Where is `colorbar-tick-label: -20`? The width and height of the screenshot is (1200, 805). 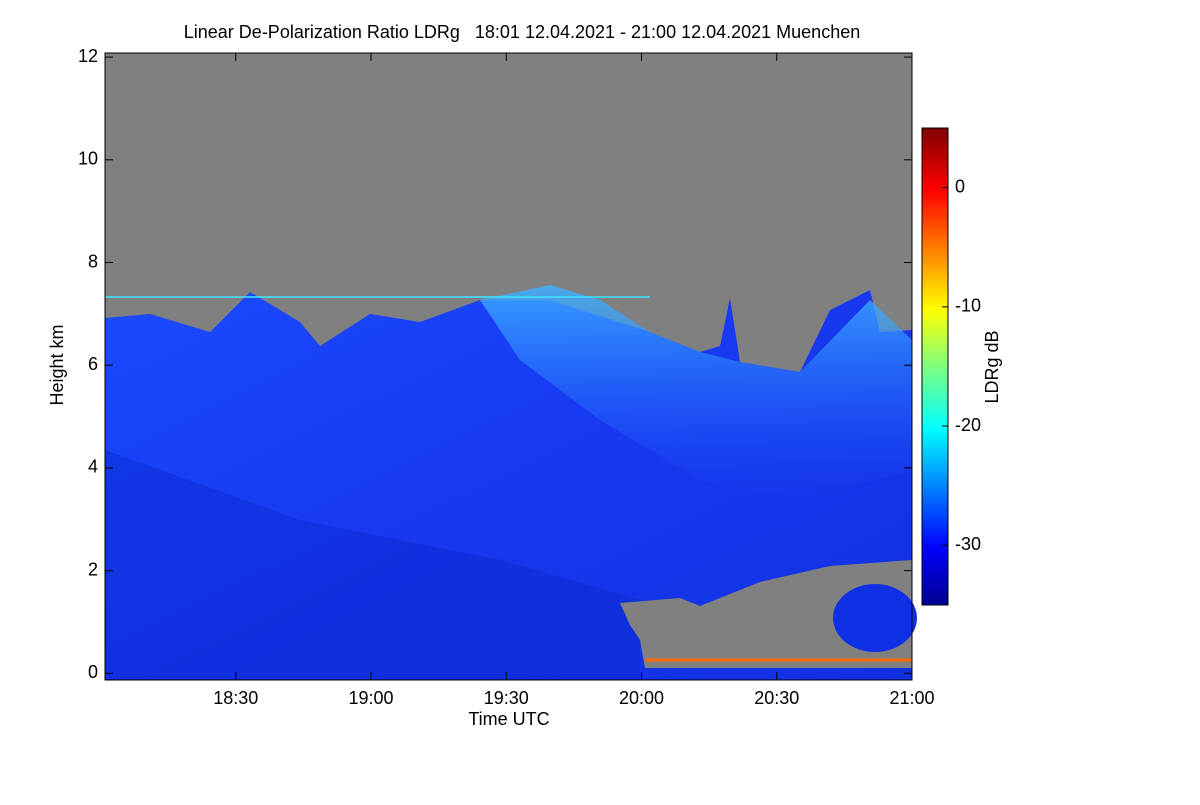
colorbar-tick-label: -20 is located at coordinates (968, 425).